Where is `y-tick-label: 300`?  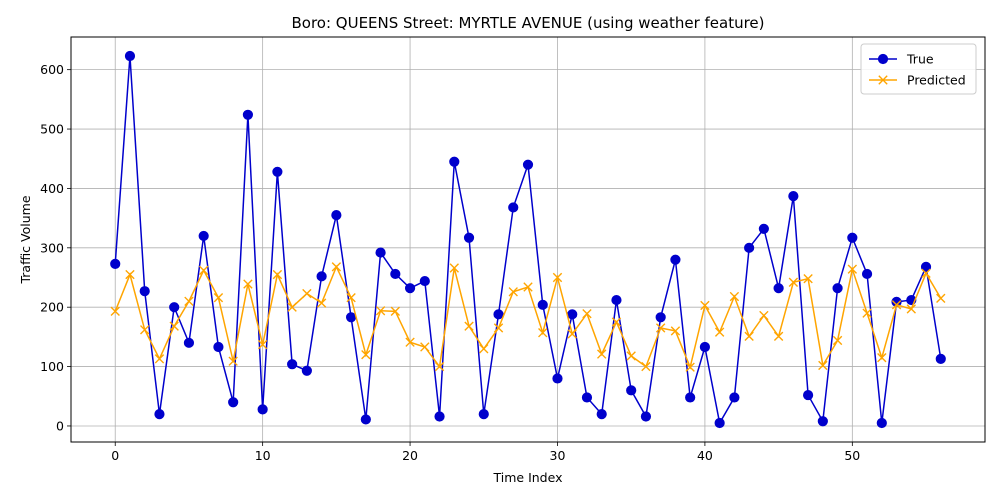
y-tick-label: 300 is located at coordinates (52, 247).